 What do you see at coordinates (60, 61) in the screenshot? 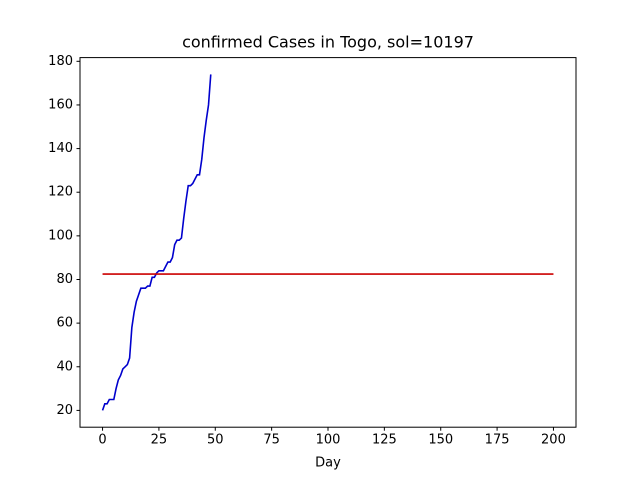
I see `y-tick-label: 180` at bounding box center [60, 61].